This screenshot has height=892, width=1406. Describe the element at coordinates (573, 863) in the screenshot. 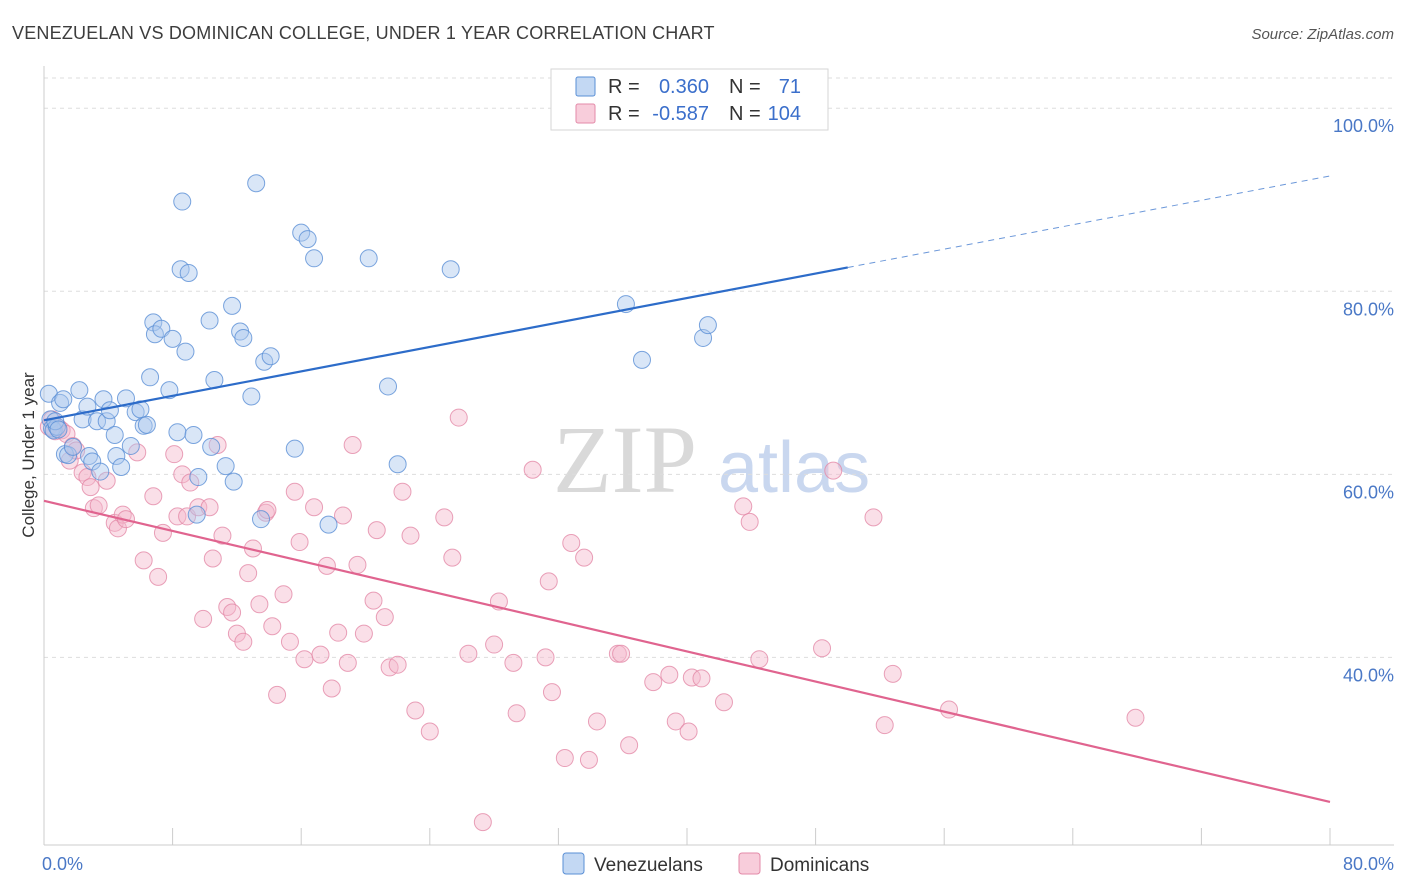

I see `series-legend-swatch-venezuelans` at that location.